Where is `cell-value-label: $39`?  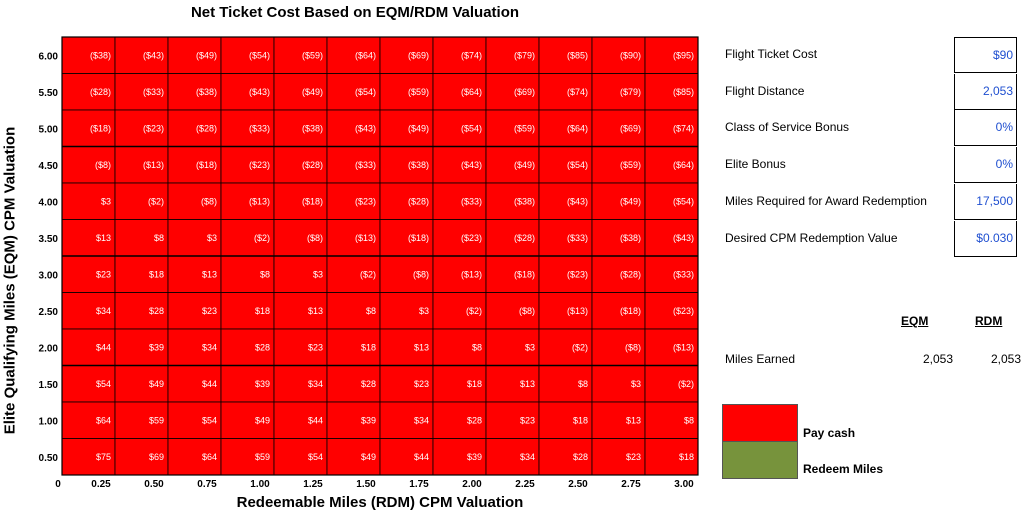
cell-value-label: $39 is located at coordinates (156, 347).